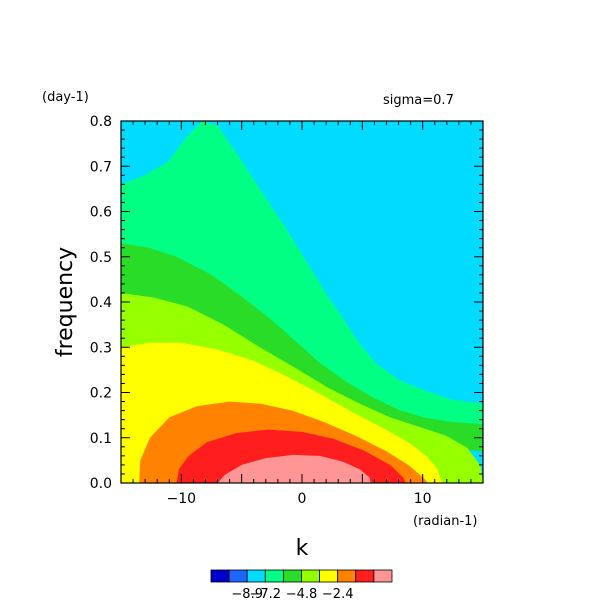 The image size is (604, 604). I want to click on x-unit-label: (radian-1), so click(445, 521).